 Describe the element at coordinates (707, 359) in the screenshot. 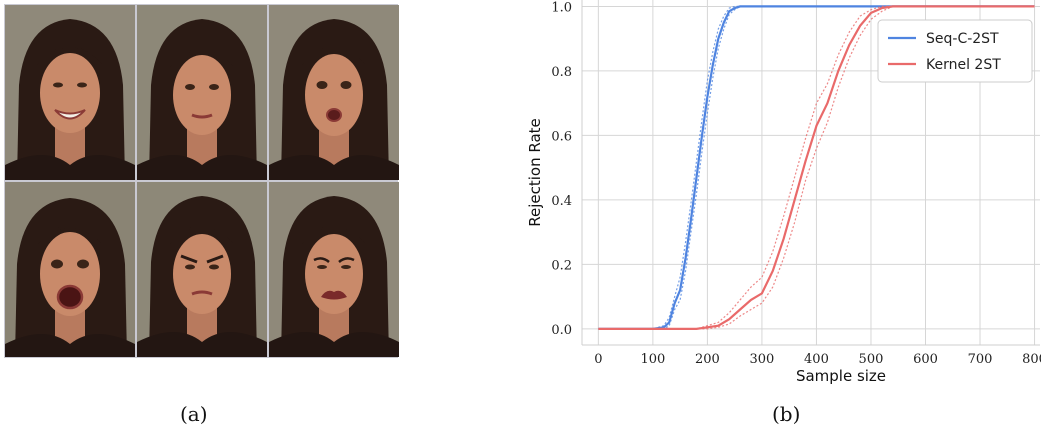

I see `x-tick-label-2: 200` at that location.